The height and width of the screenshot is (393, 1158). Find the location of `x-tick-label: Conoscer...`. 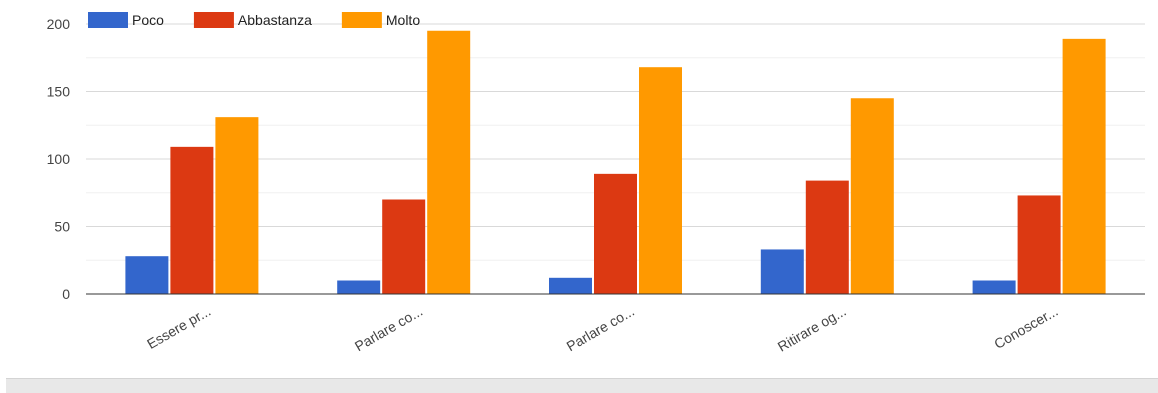

x-tick-label: Conoscer... is located at coordinates (1025, 327).